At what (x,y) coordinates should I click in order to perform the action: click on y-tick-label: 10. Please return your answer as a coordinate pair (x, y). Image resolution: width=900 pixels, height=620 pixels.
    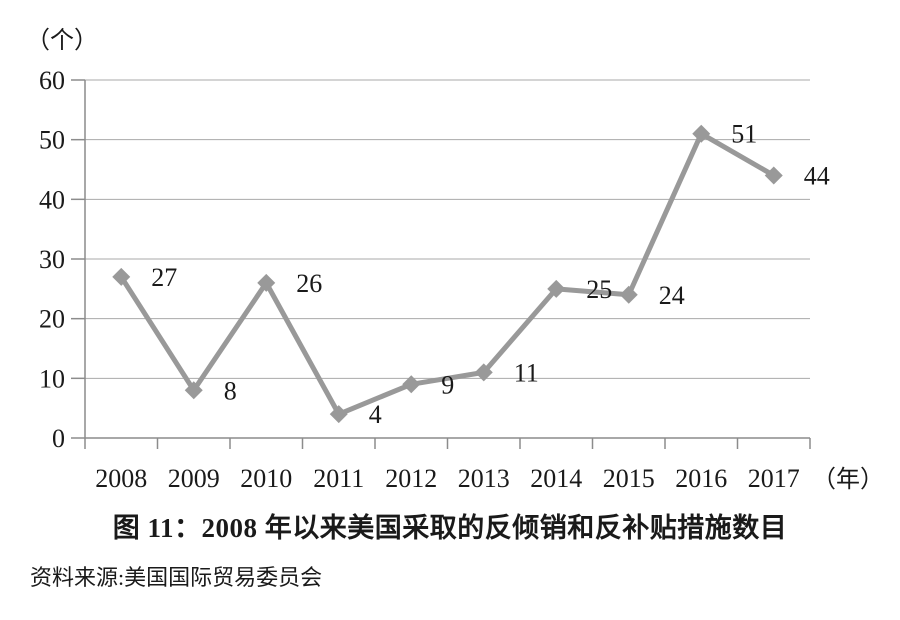
    Looking at the image, I should click on (52, 378).